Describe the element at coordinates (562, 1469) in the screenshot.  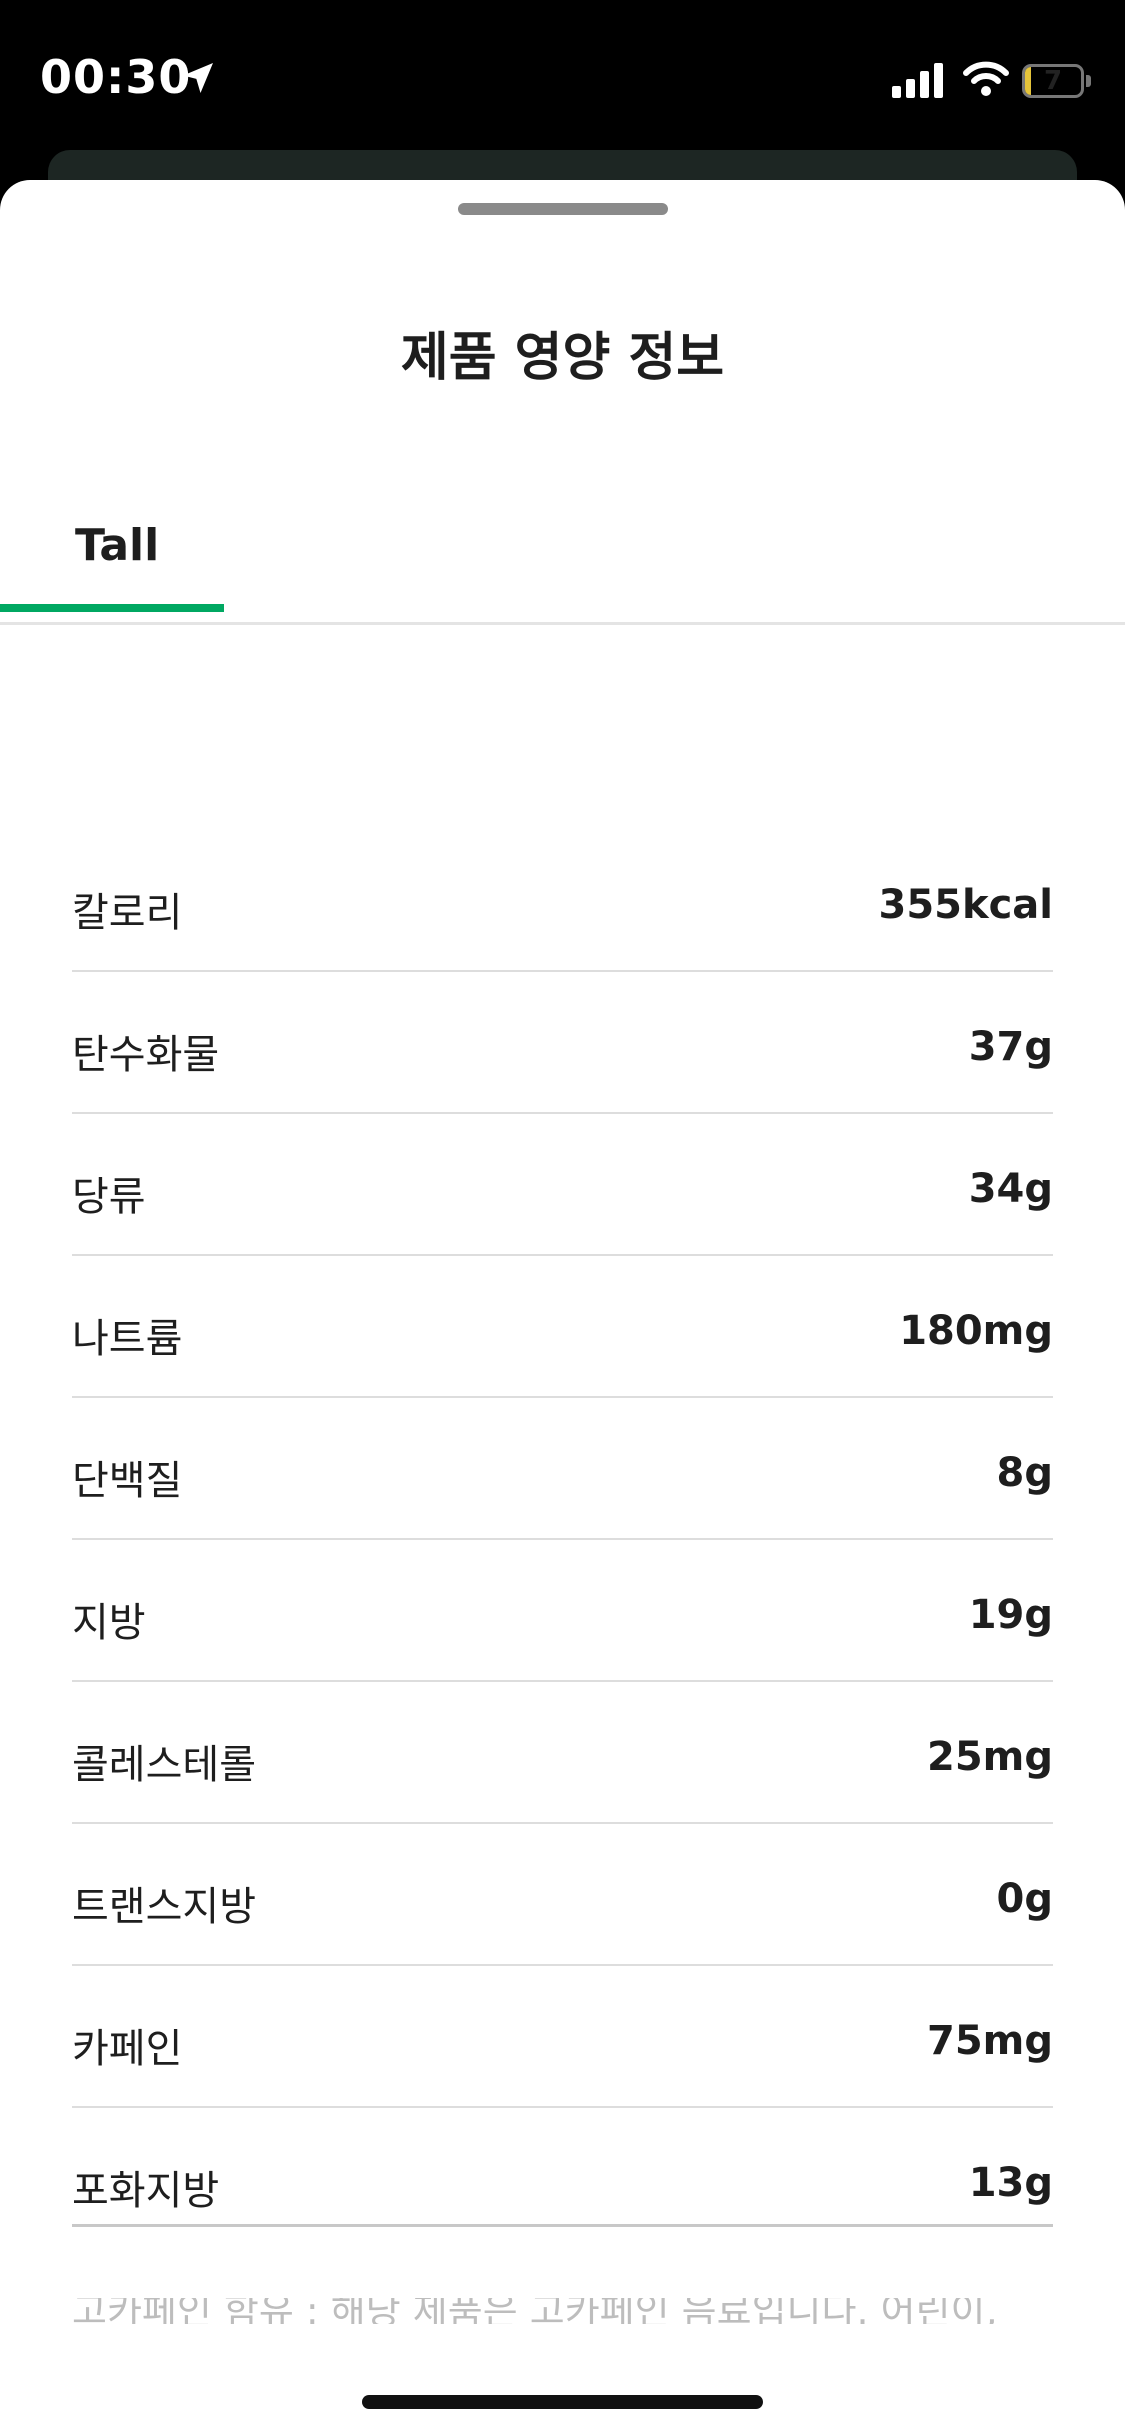
I see `nutrition-row: 단백질 8g` at that location.